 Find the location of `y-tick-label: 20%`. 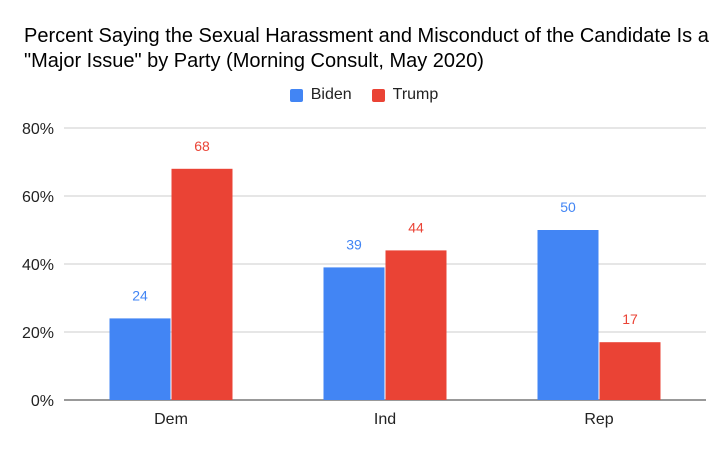

y-tick-label: 20% is located at coordinates (38, 333).